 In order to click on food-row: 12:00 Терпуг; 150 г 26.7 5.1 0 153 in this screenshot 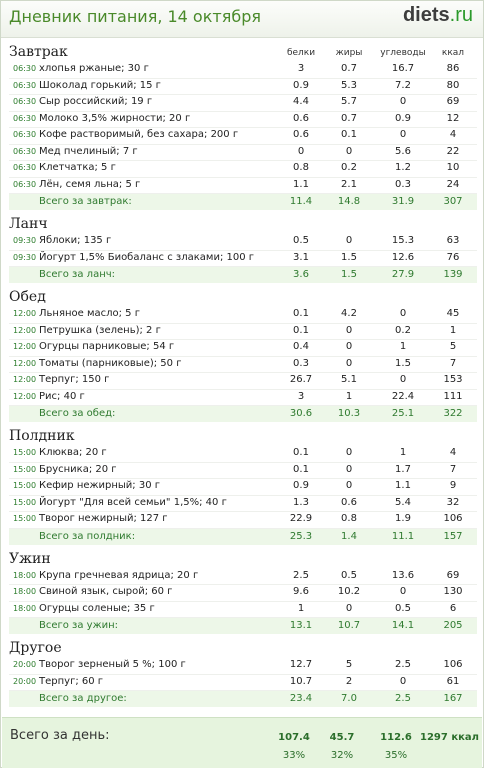, I will do `click(243, 381)`.